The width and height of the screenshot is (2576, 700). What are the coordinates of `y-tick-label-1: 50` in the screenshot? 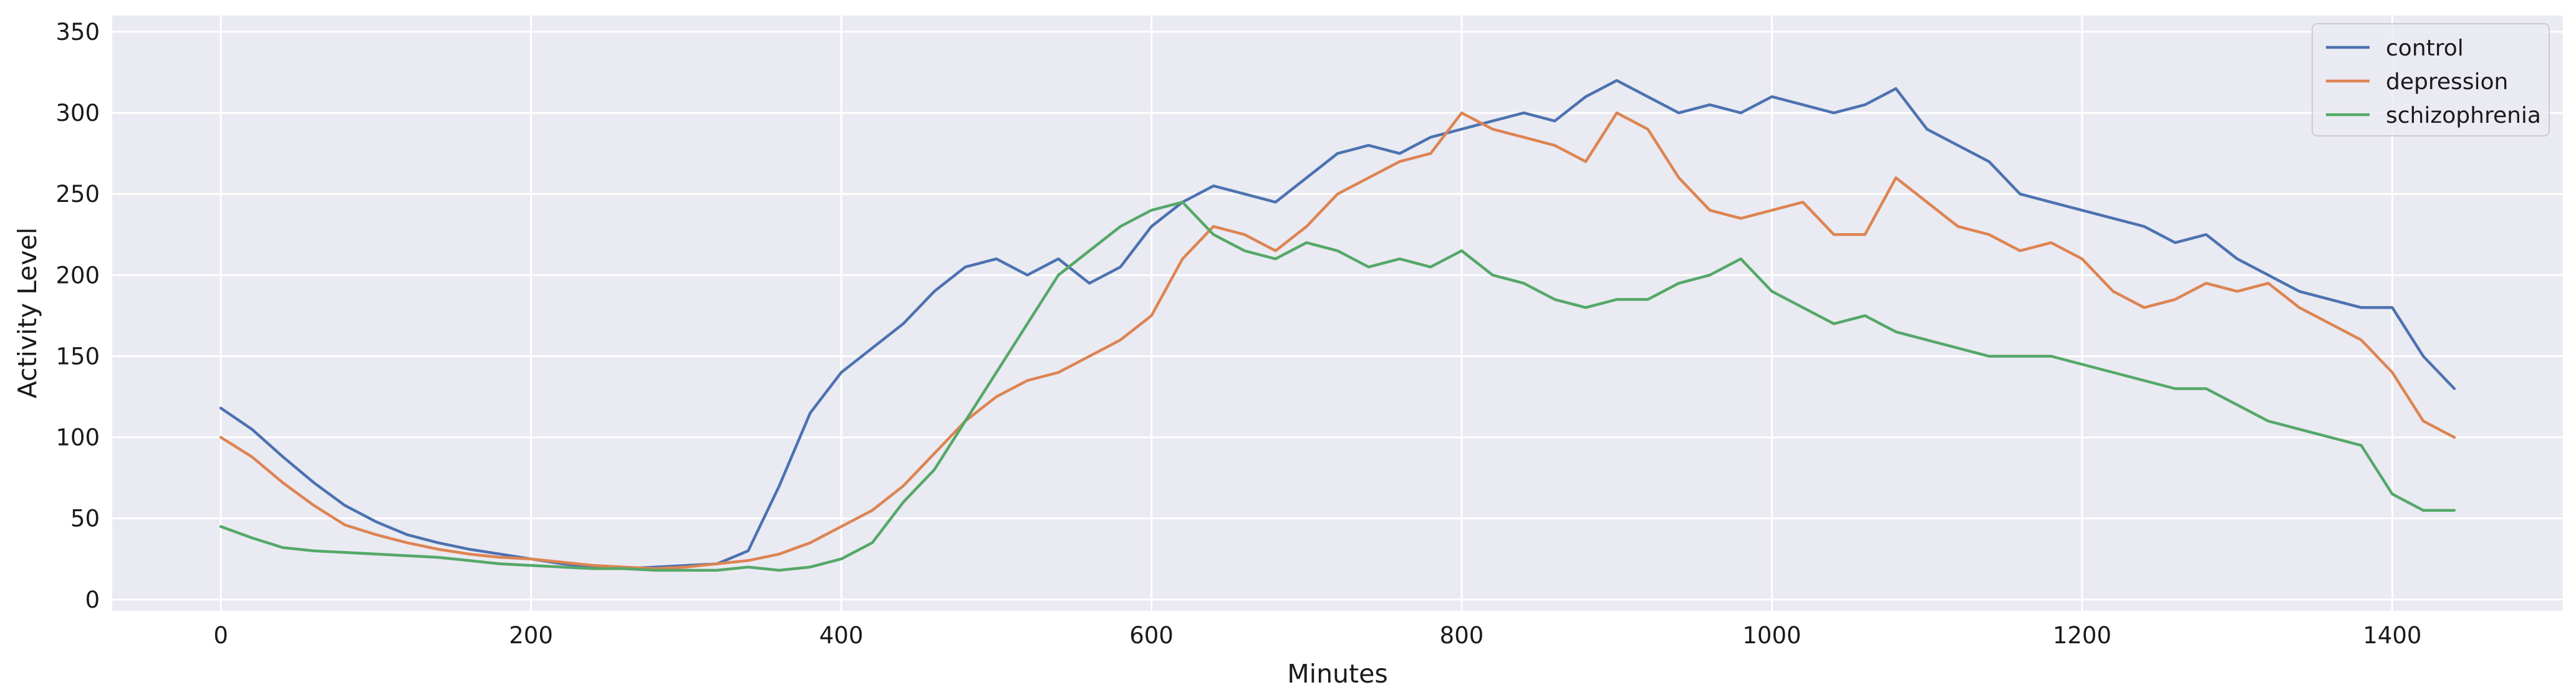 It's located at (85, 519).